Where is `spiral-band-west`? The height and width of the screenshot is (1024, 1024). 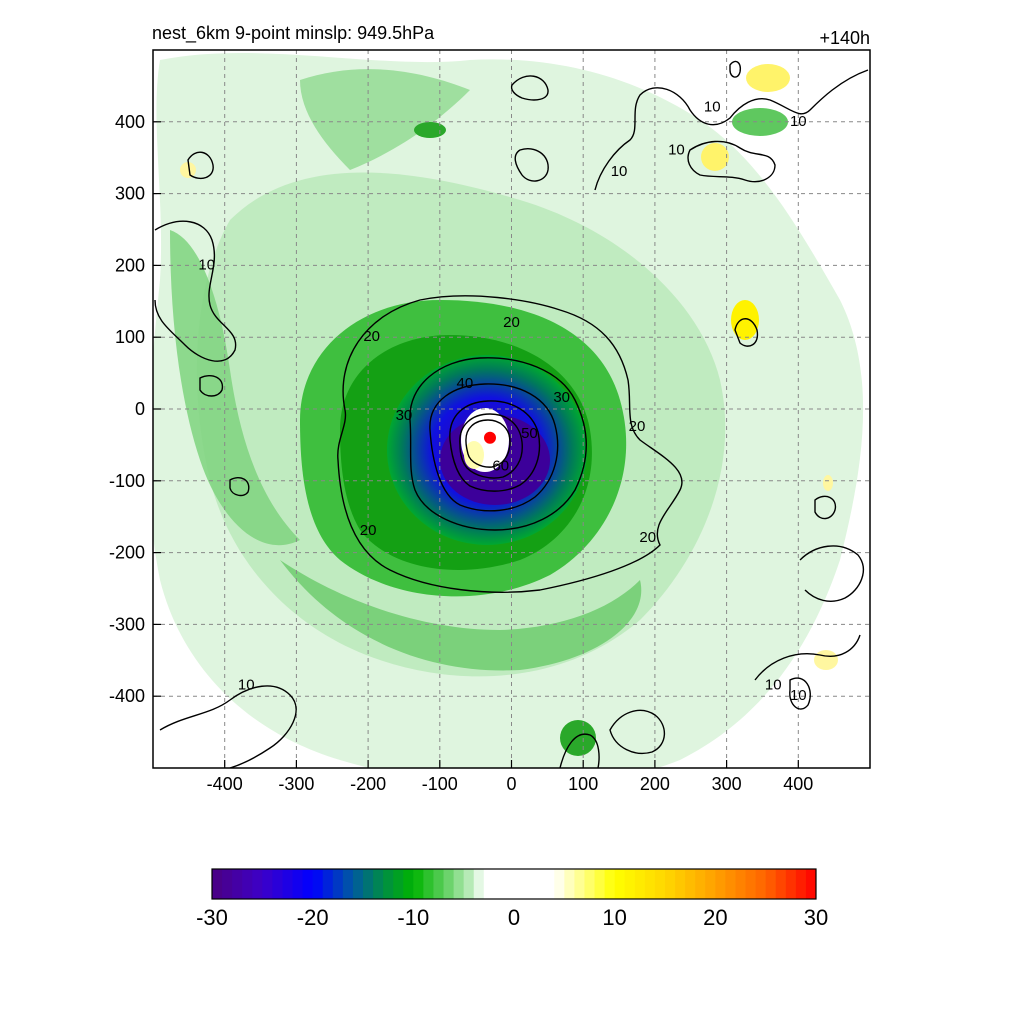 spiral-band-west is located at coordinates (235, 388).